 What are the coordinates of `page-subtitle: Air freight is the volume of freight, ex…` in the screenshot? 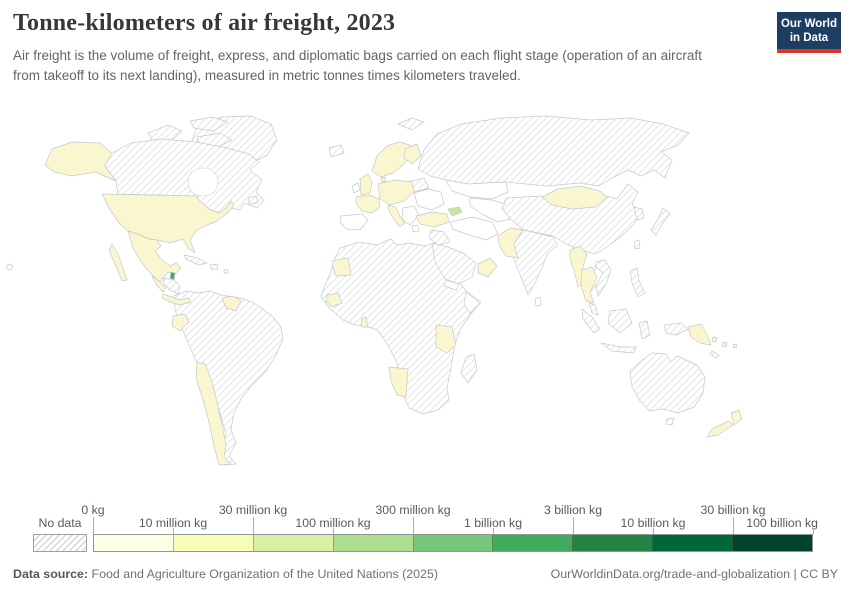 It's located at (357, 65).